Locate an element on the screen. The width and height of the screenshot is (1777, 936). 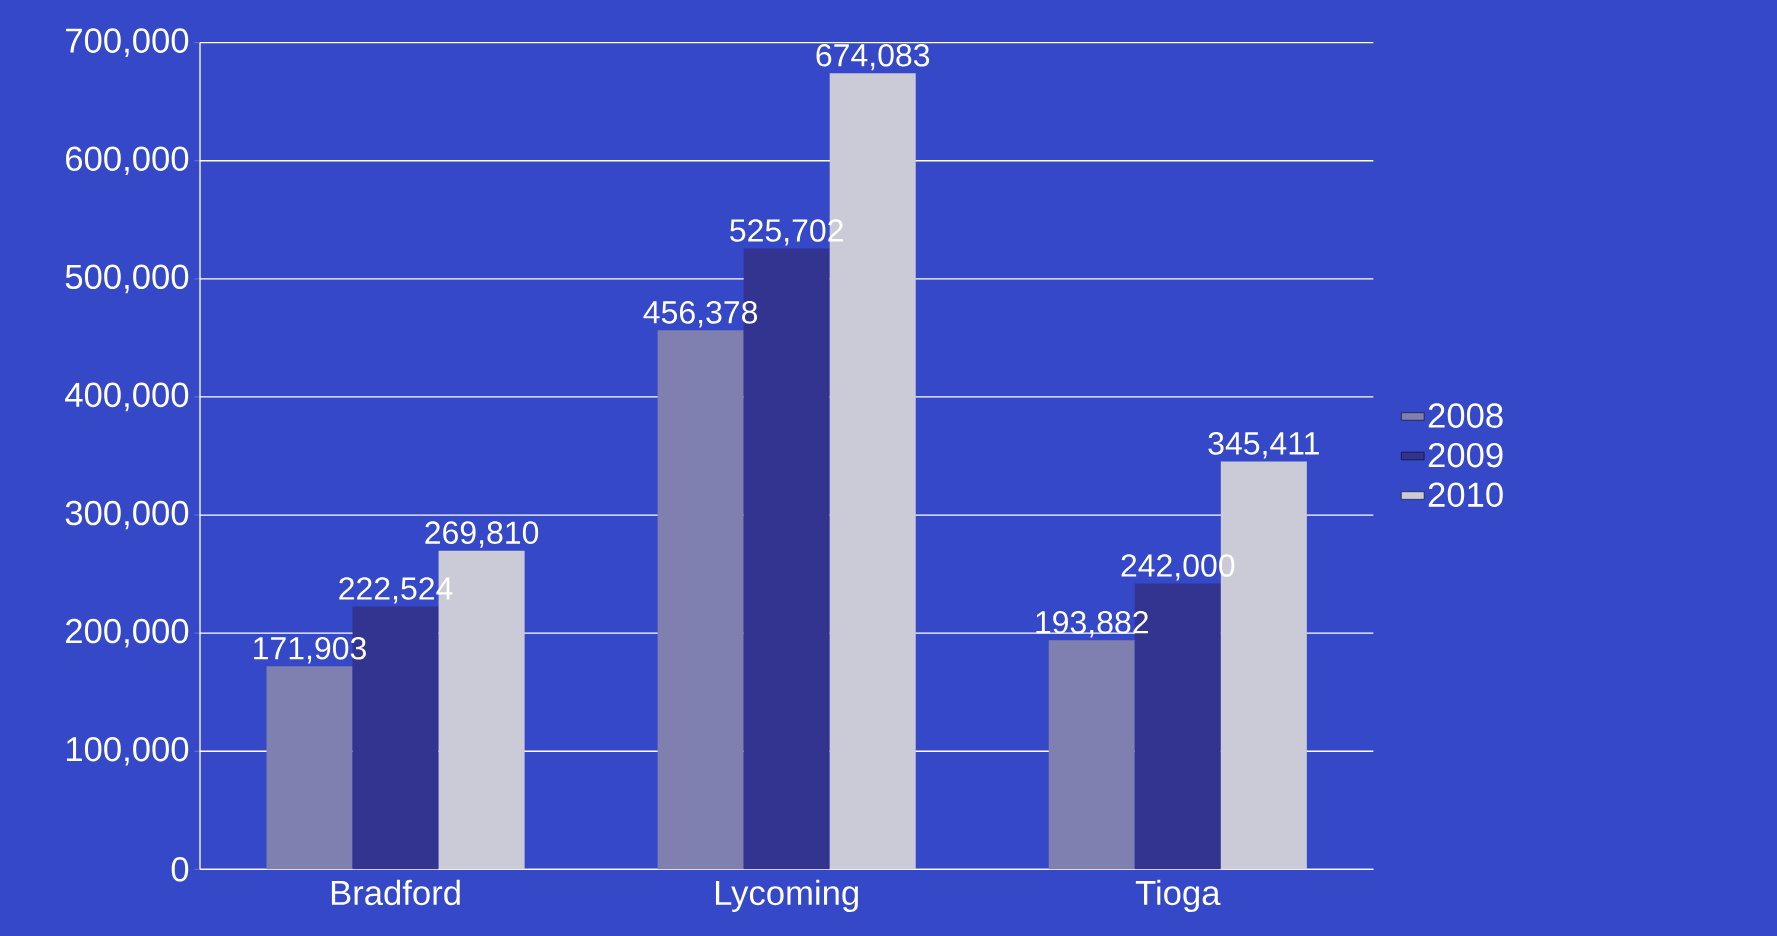
data-label: 193,882 is located at coordinates (1092, 624).